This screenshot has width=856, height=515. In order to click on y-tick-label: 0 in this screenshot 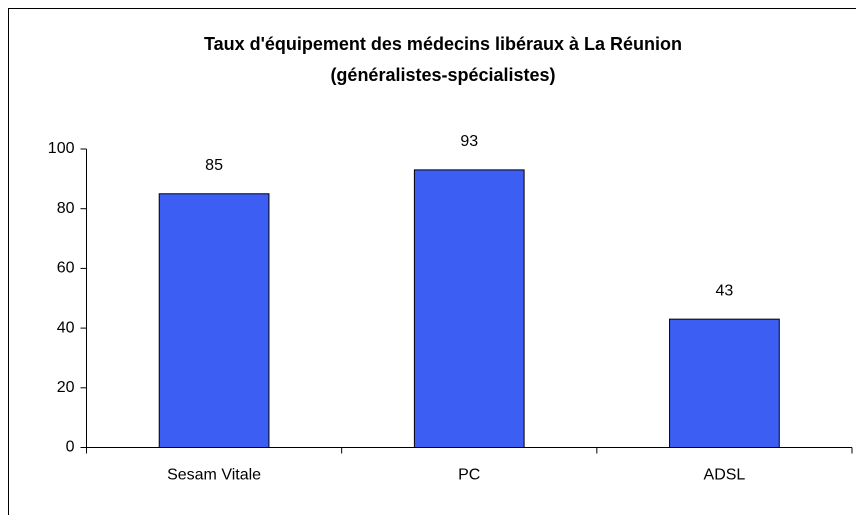, I will do `click(70, 447)`.